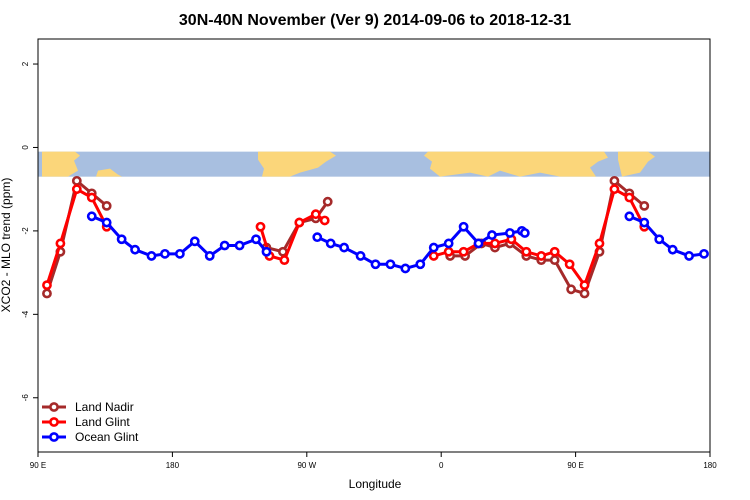 Image resolution: width=750 pixels, height=500 pixels. Describe the element at coordinates (25, 147) in the screenshot. I see `y-tick-label-1: 0` at that location.